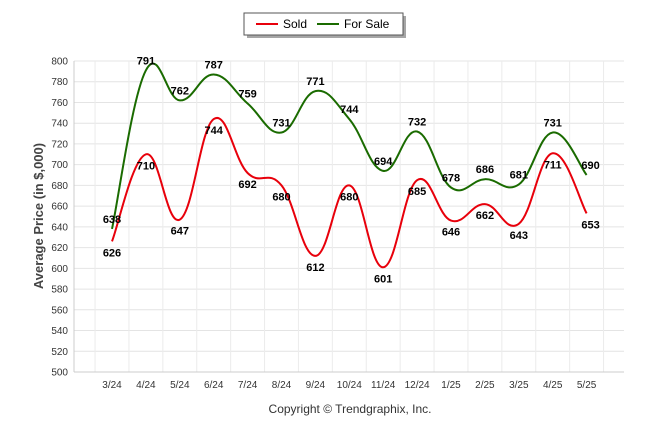 The image size is (646, 434). Describe the element at coordinates (587, 385) in the screenshot. I see `x-tick-label: 5/25` at that location.